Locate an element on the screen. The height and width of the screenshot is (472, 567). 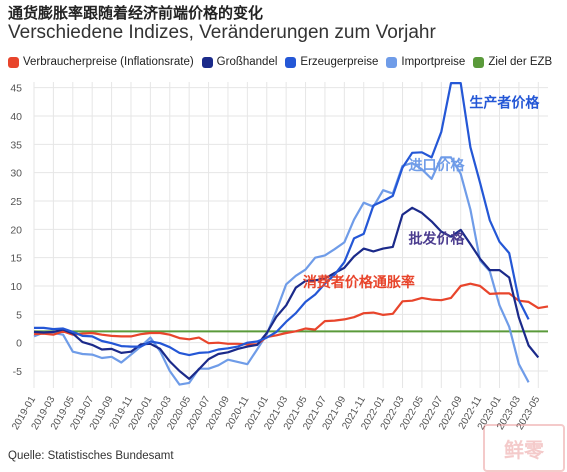
watermark-stamp: 鲜零 is located at coordinates (524, 448).